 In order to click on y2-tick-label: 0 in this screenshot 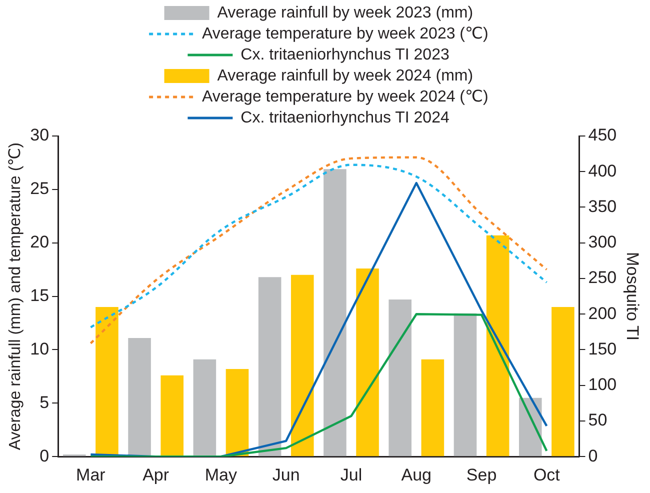, I will do `click(593, 456)`.